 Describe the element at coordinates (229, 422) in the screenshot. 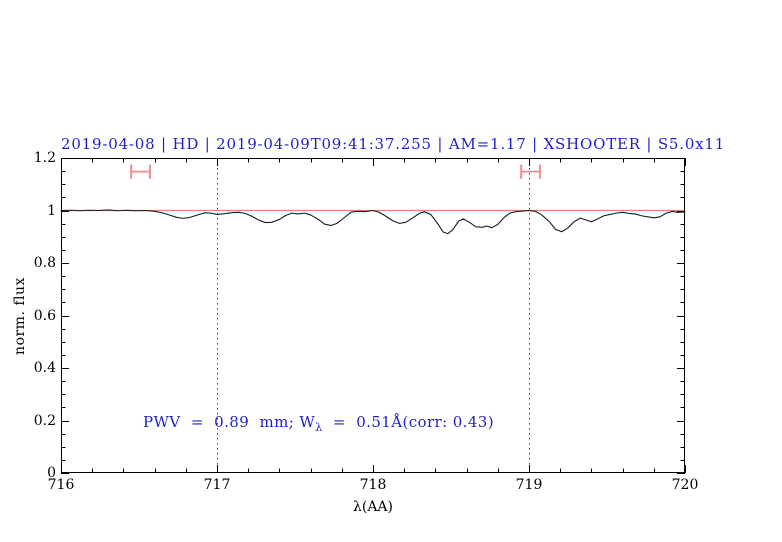

I see `pwv-annotation-prefix: PWV = 0.89 mm; W` at that location.